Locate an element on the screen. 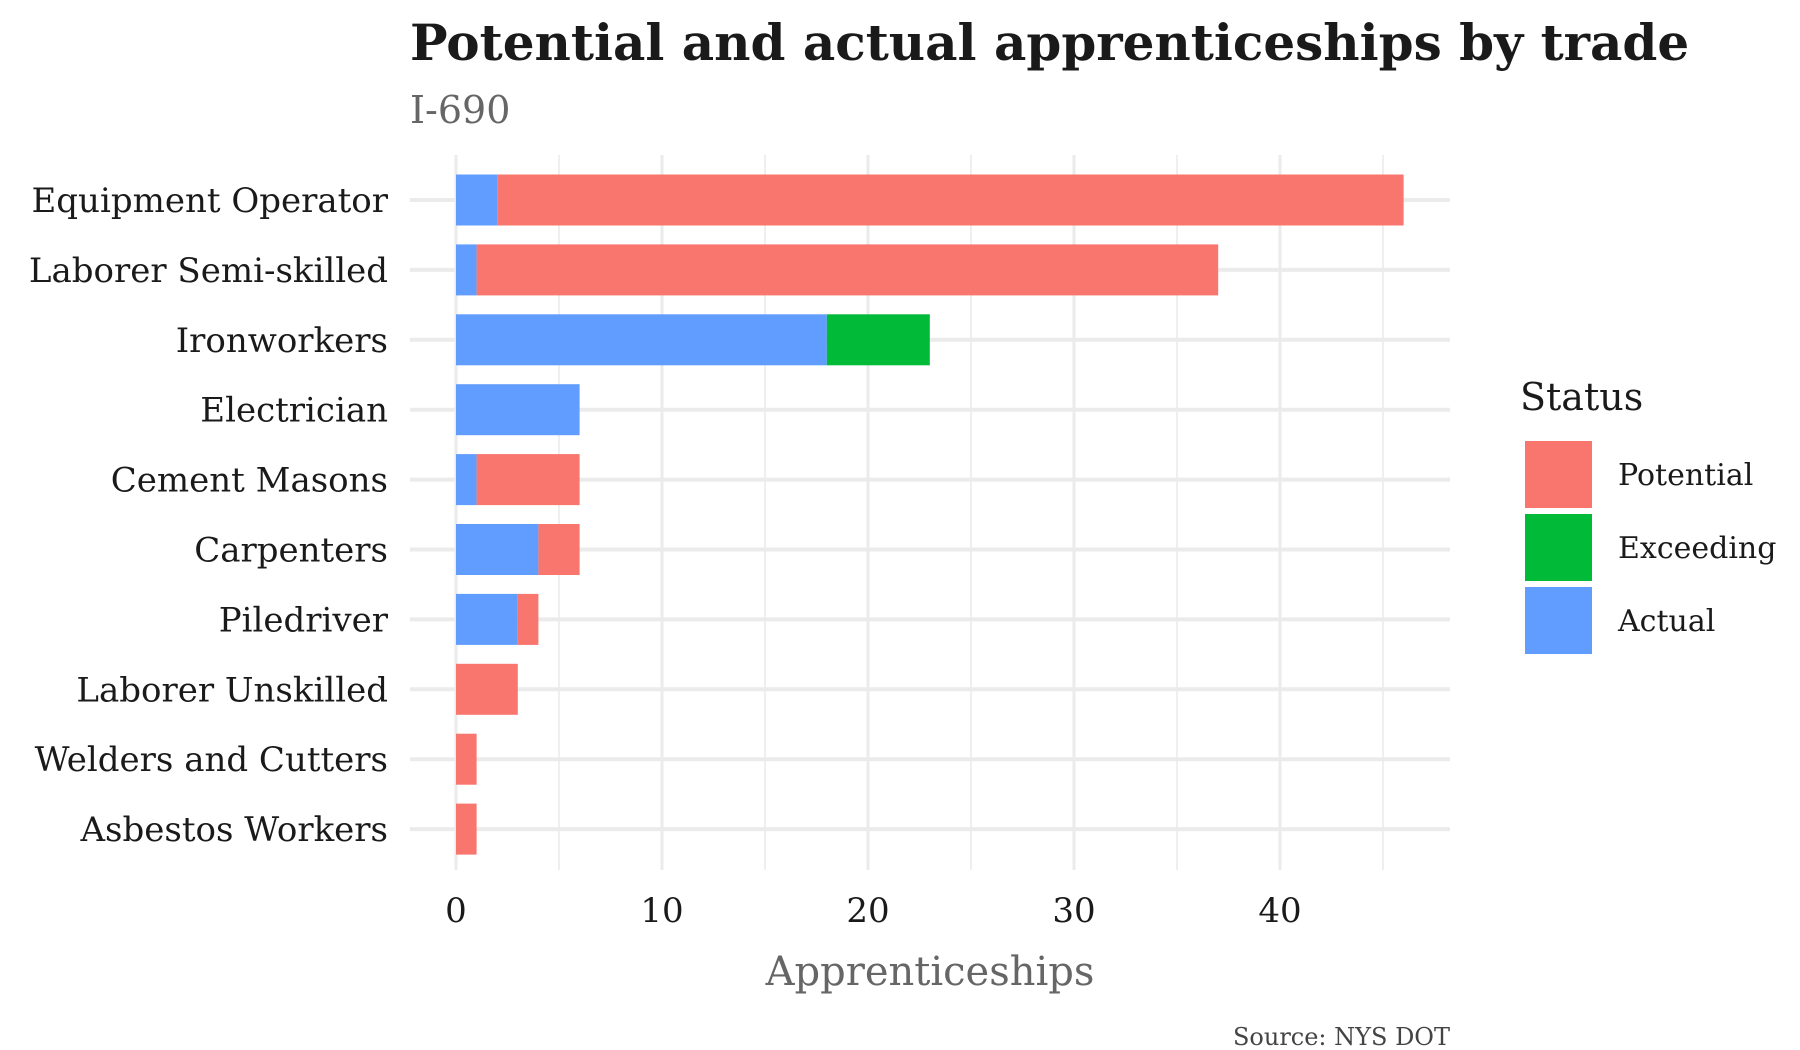 This screenshot has height=1050, width=1800. category-label: Laborer Unskilled is located at coordinates (232, 690).